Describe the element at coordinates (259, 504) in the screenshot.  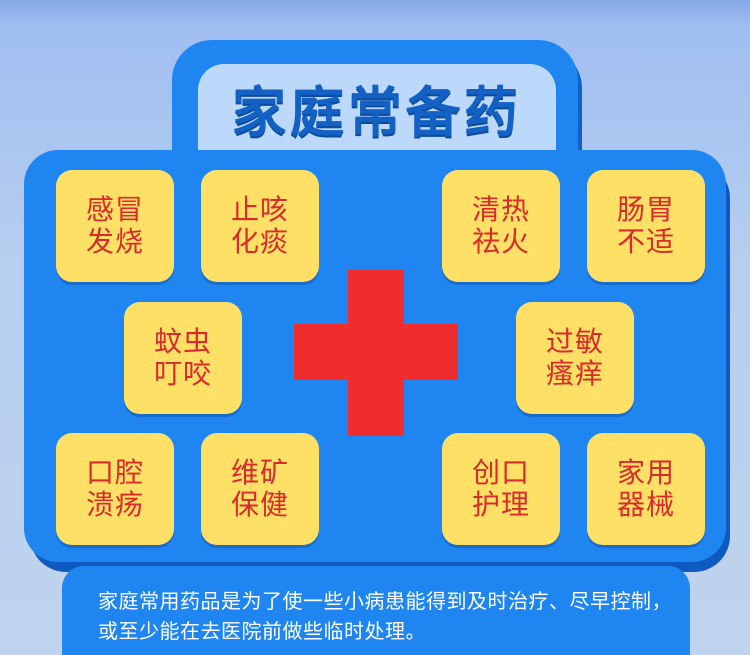
I see `tile-line2: 保健` at that location.